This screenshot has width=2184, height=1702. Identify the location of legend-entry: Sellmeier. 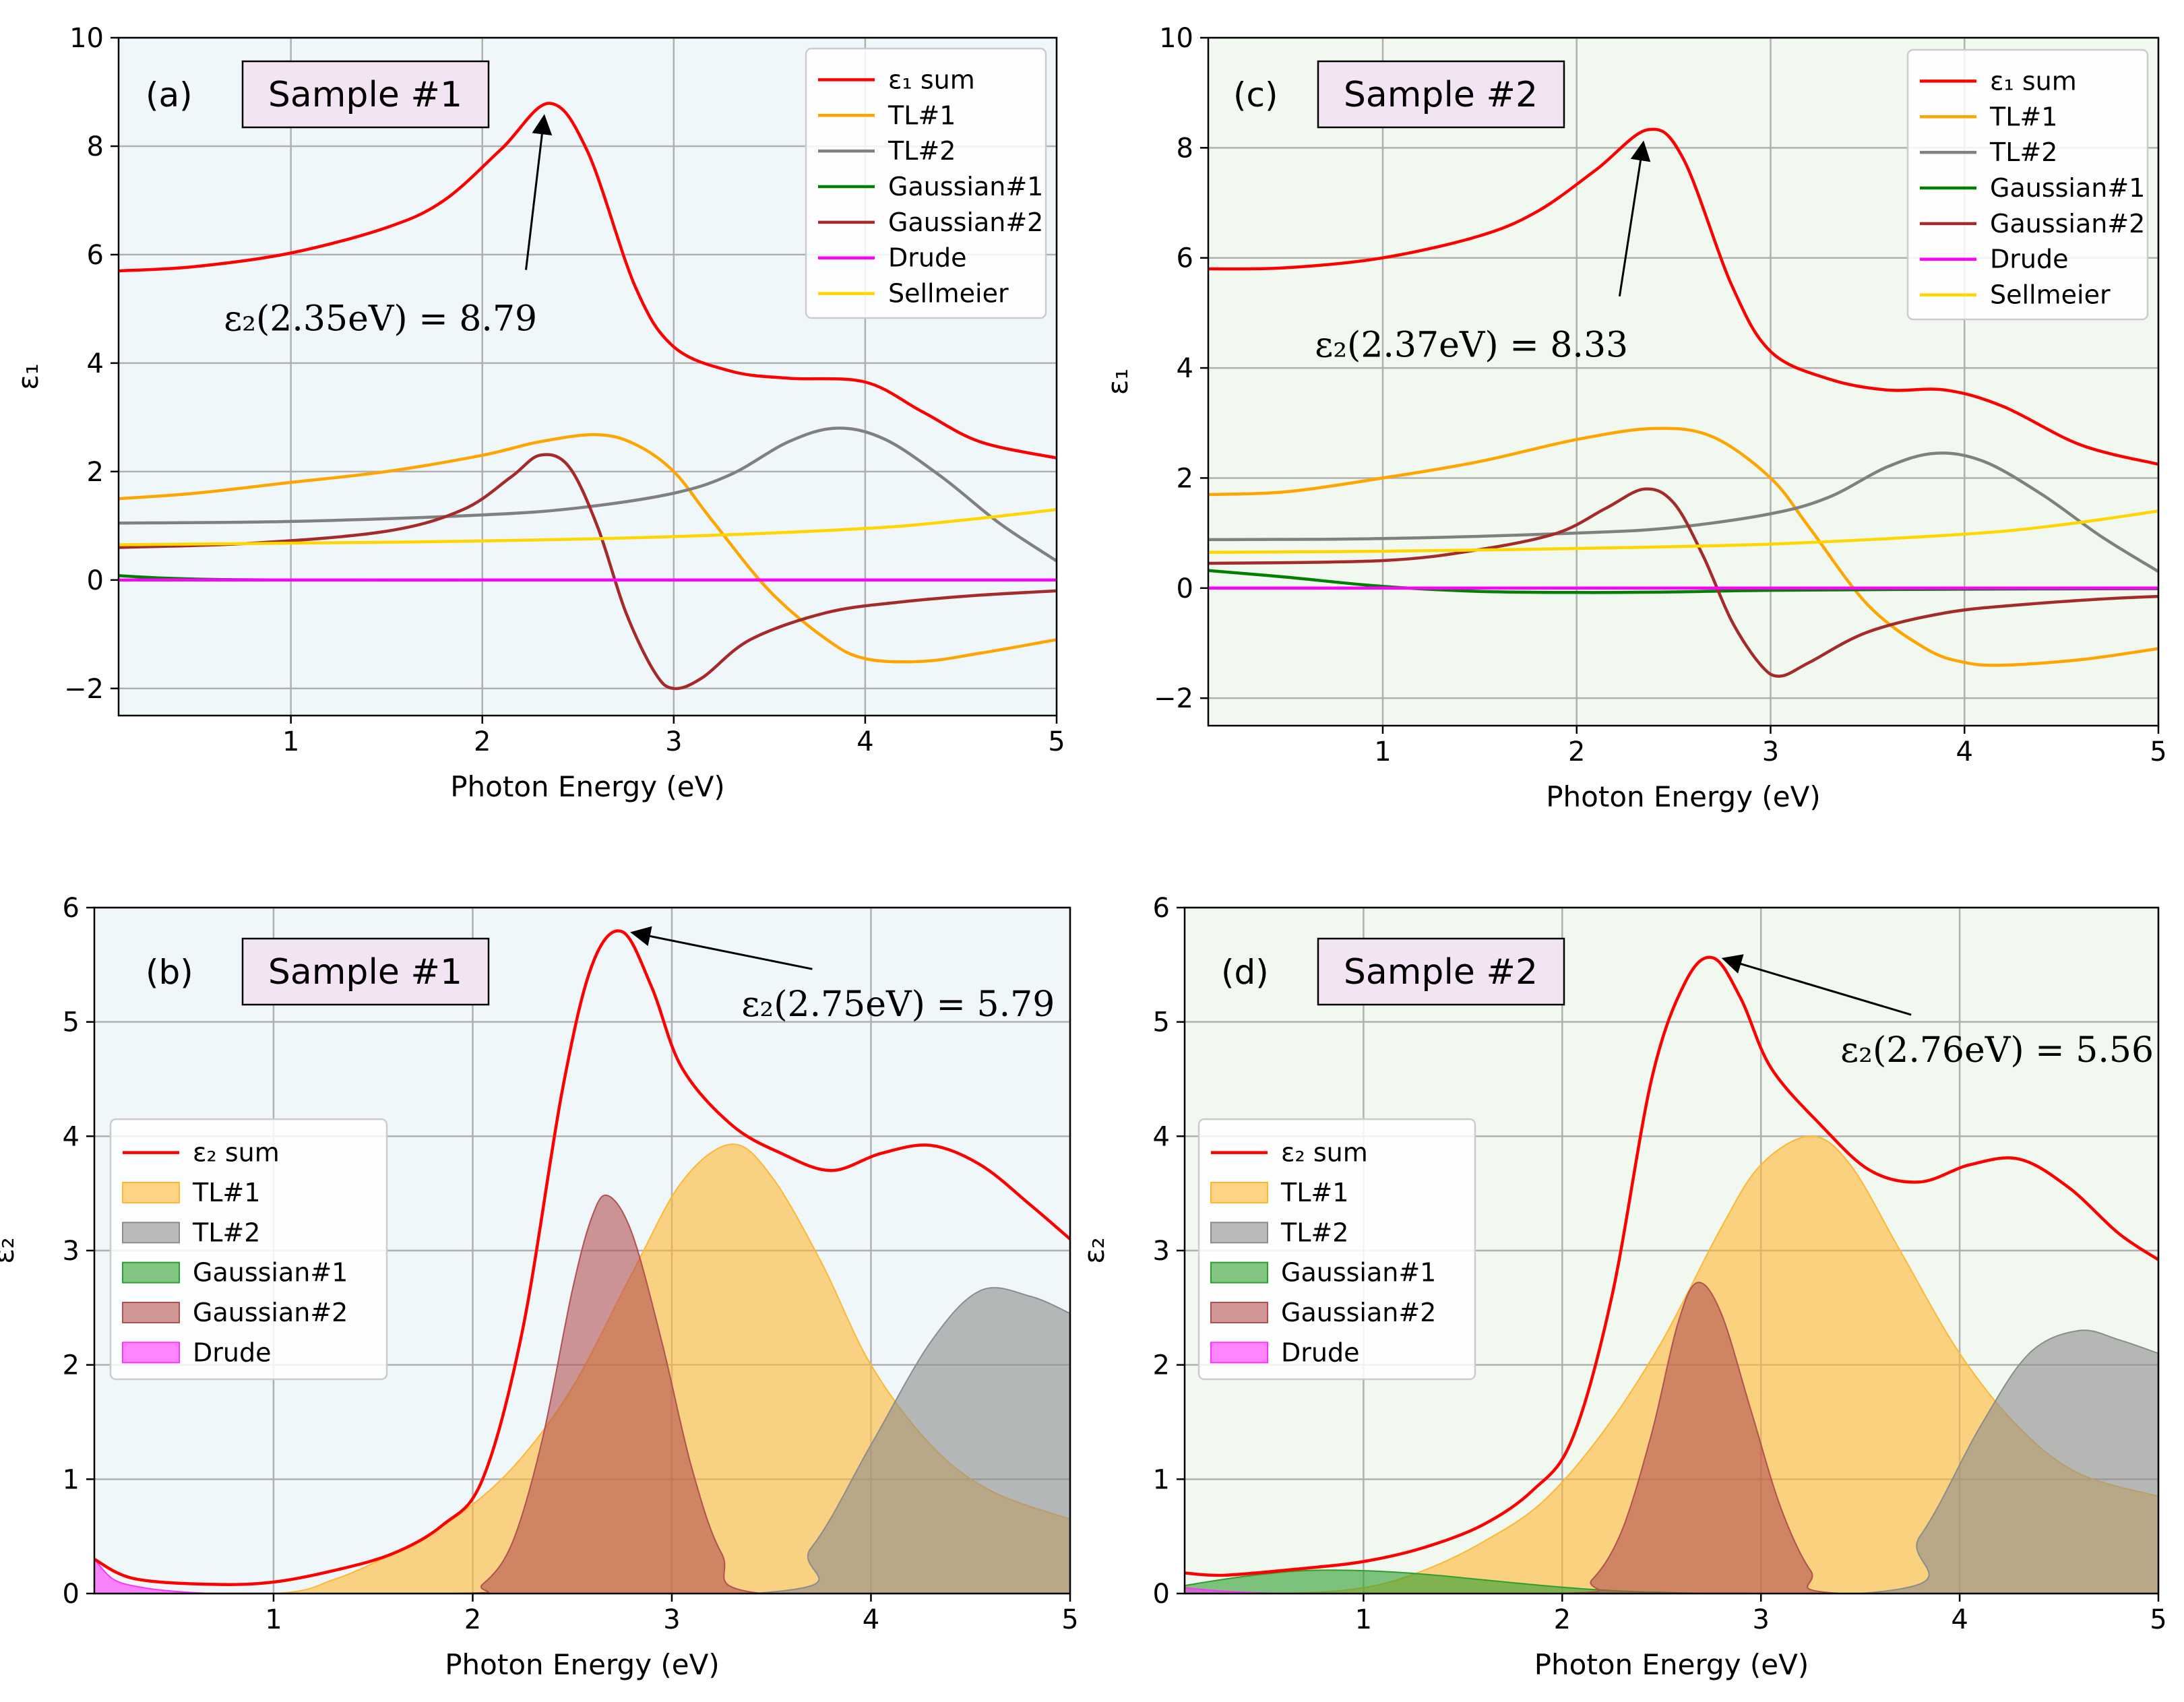
(948, 294).